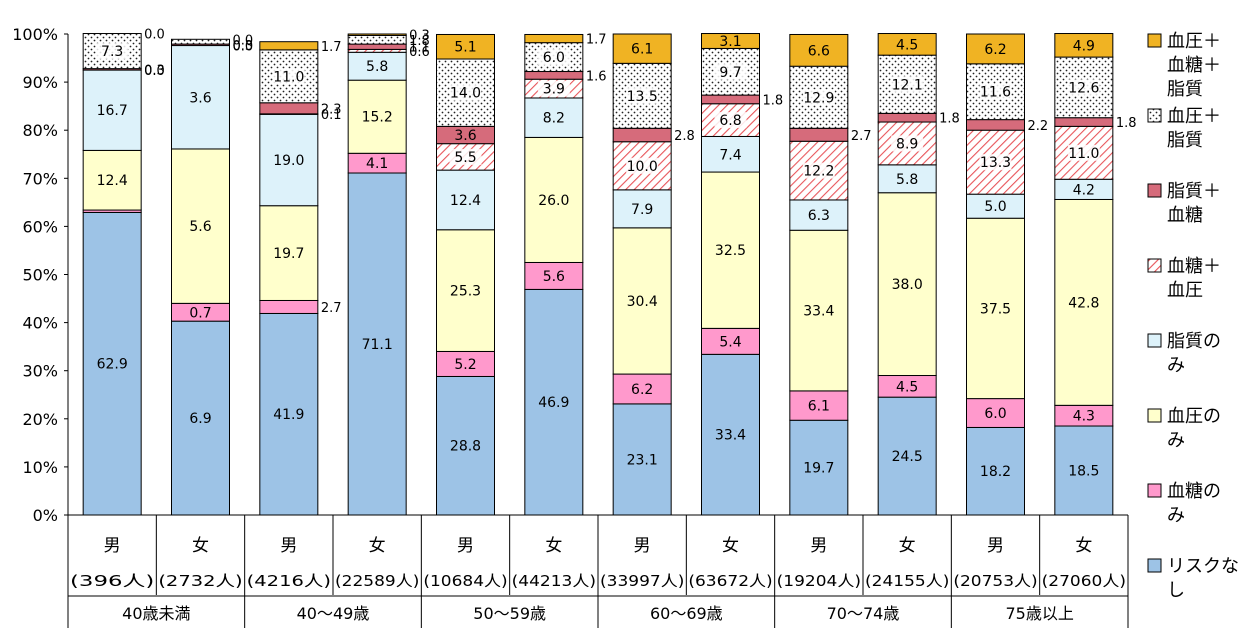 This screenshot has width=1242, height=632. I want to click on data-label: 33.4, so click(730, 436).